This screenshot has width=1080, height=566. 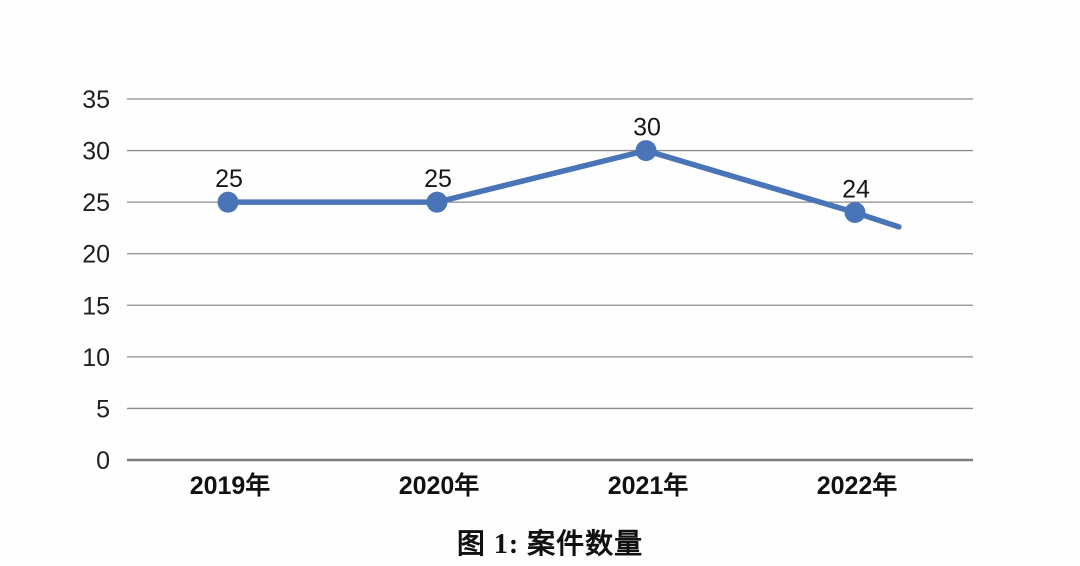 What do you see at coordinates (439, 485) in the screenshot?
I see `x-tick-label: 2020年` at bounding box center [439, 485].